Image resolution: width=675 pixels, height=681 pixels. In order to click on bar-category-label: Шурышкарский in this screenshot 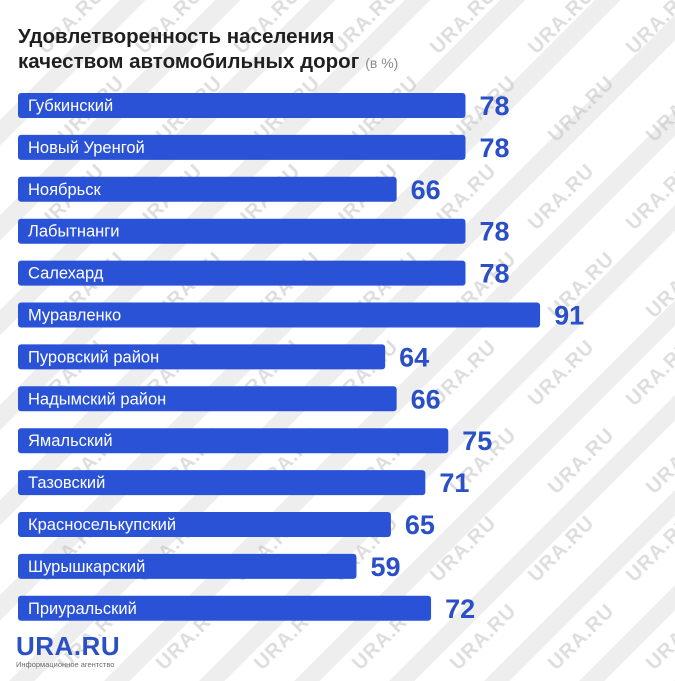, I will do `click(86, 567)`.